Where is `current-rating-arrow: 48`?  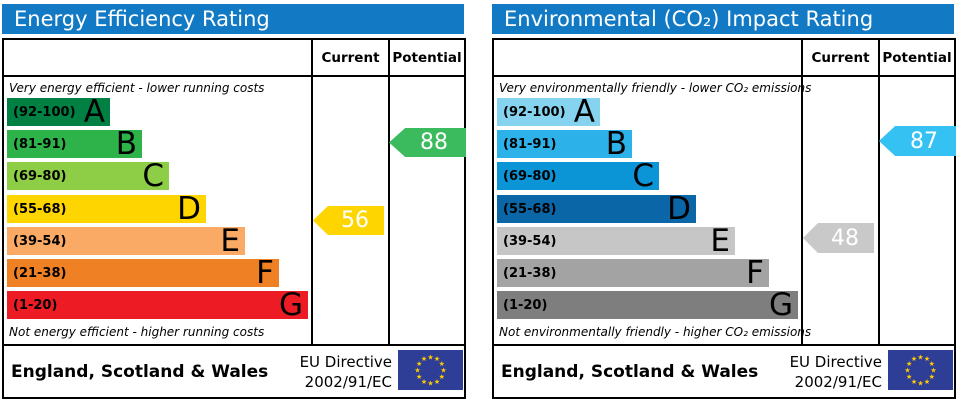 current-rating-arrow: 48 is located at coordinates (838, 238).